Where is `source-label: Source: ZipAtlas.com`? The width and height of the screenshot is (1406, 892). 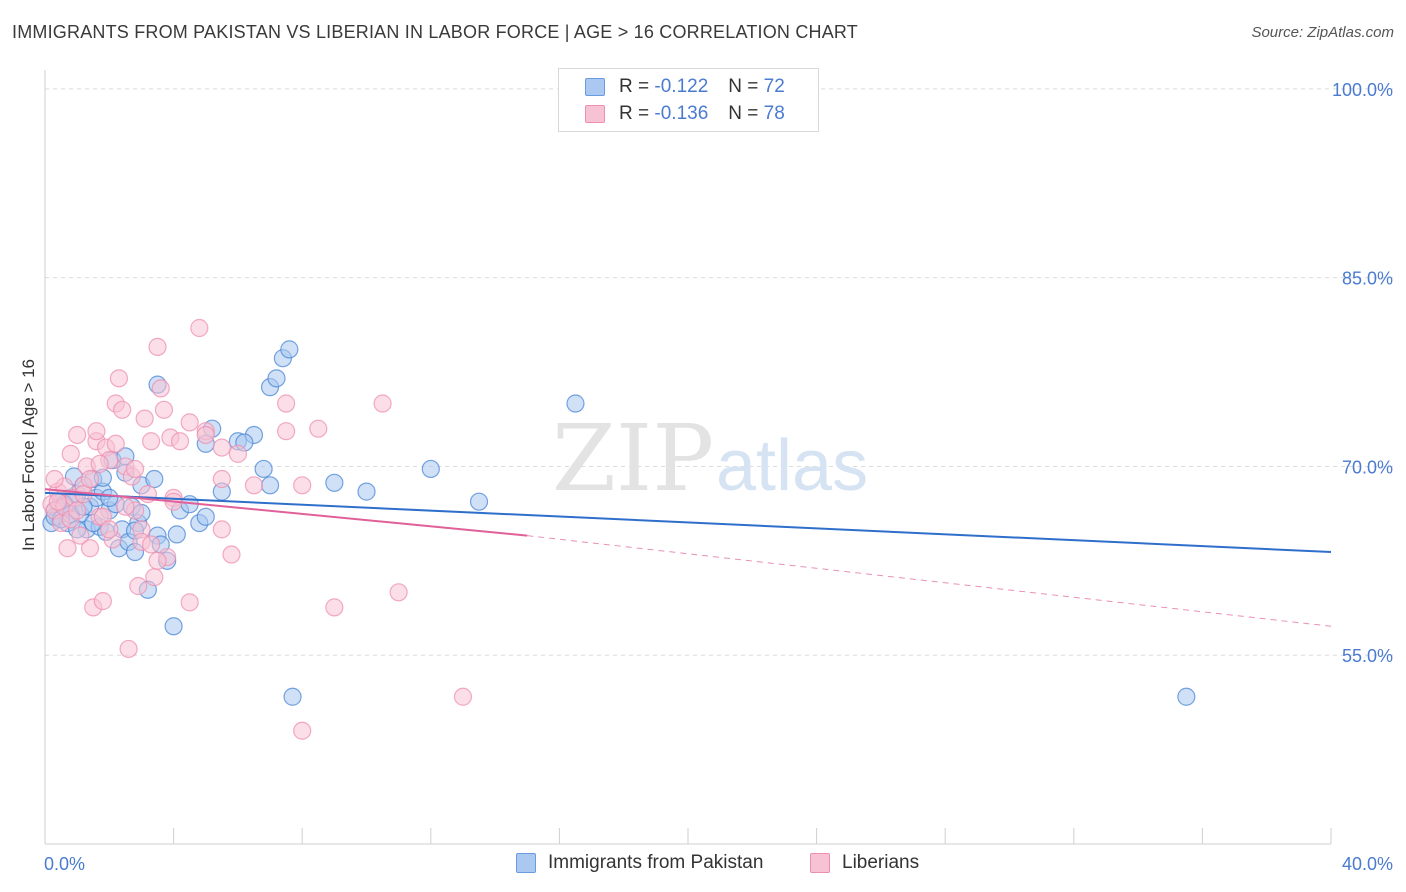
source-label: Source: ZipAtlas.com is located at coordinates (1322, 32).